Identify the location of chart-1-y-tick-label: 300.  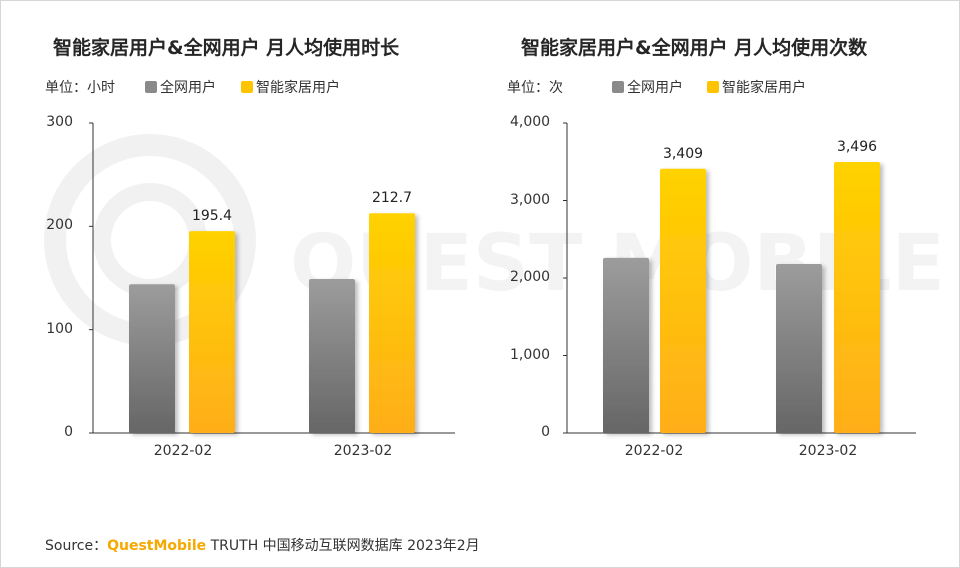
(59, 122).